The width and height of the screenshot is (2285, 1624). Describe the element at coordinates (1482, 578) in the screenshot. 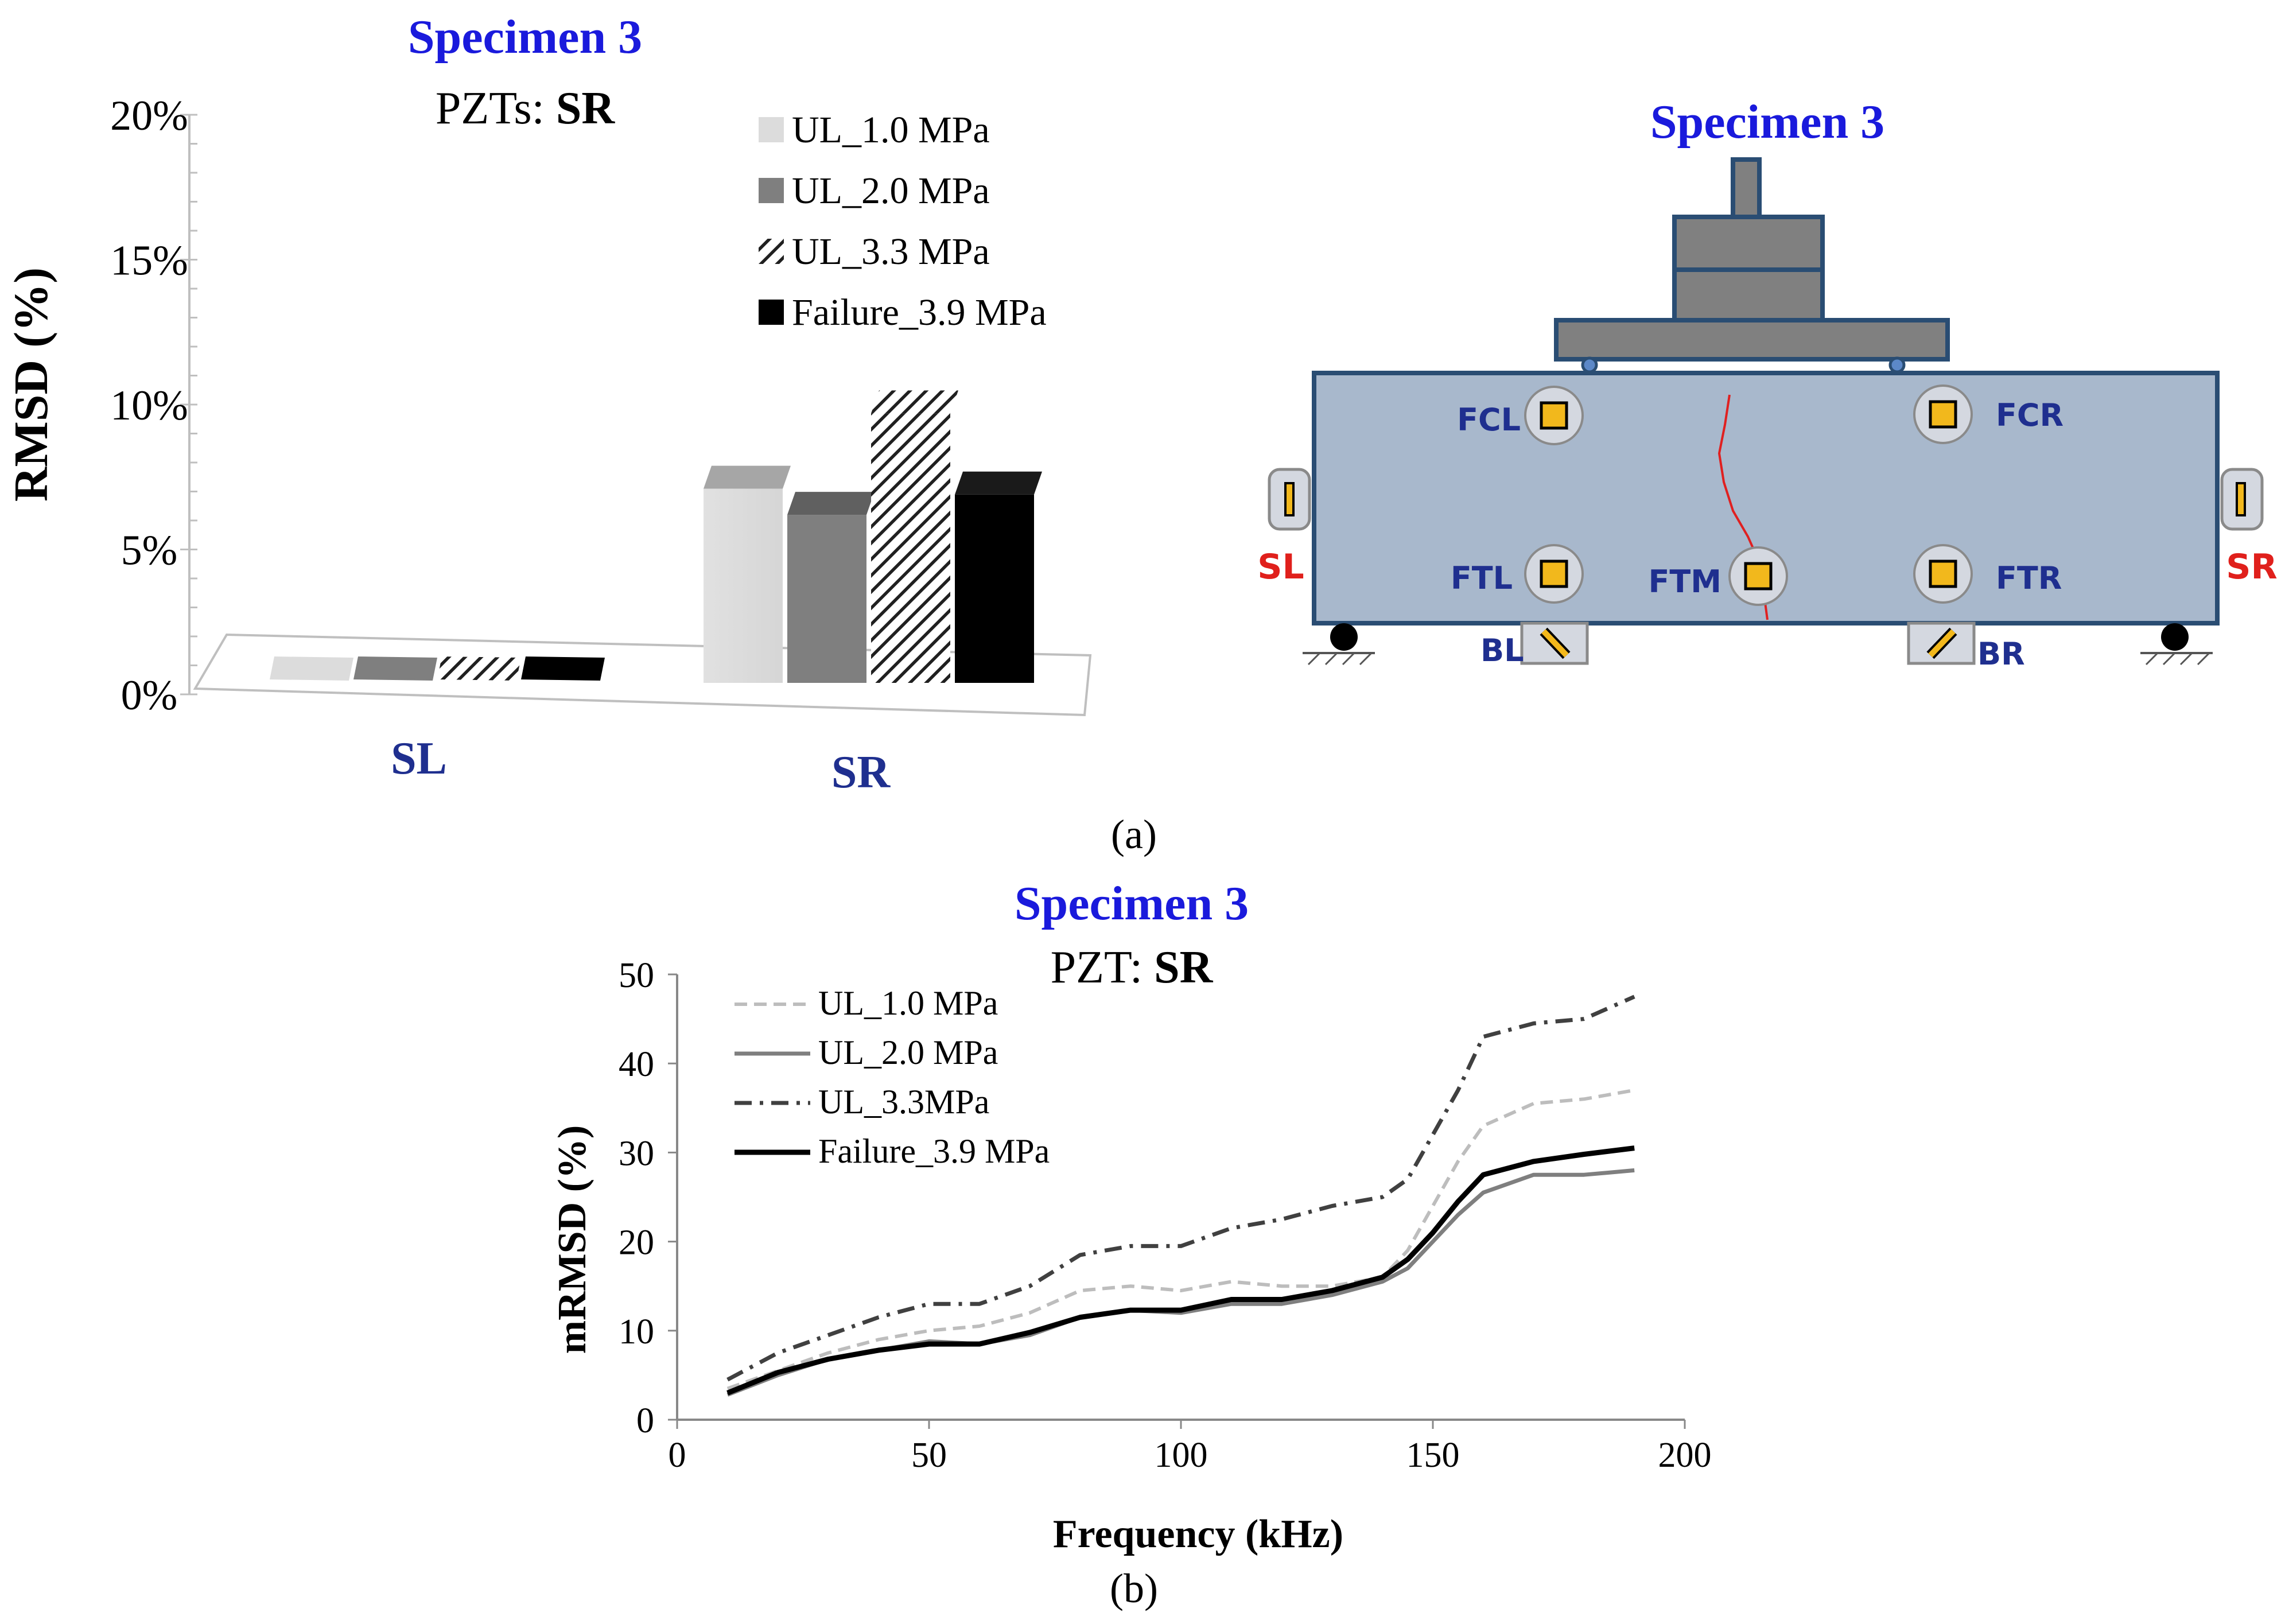

I see `sensor-label-ftl: FTL` at that location.